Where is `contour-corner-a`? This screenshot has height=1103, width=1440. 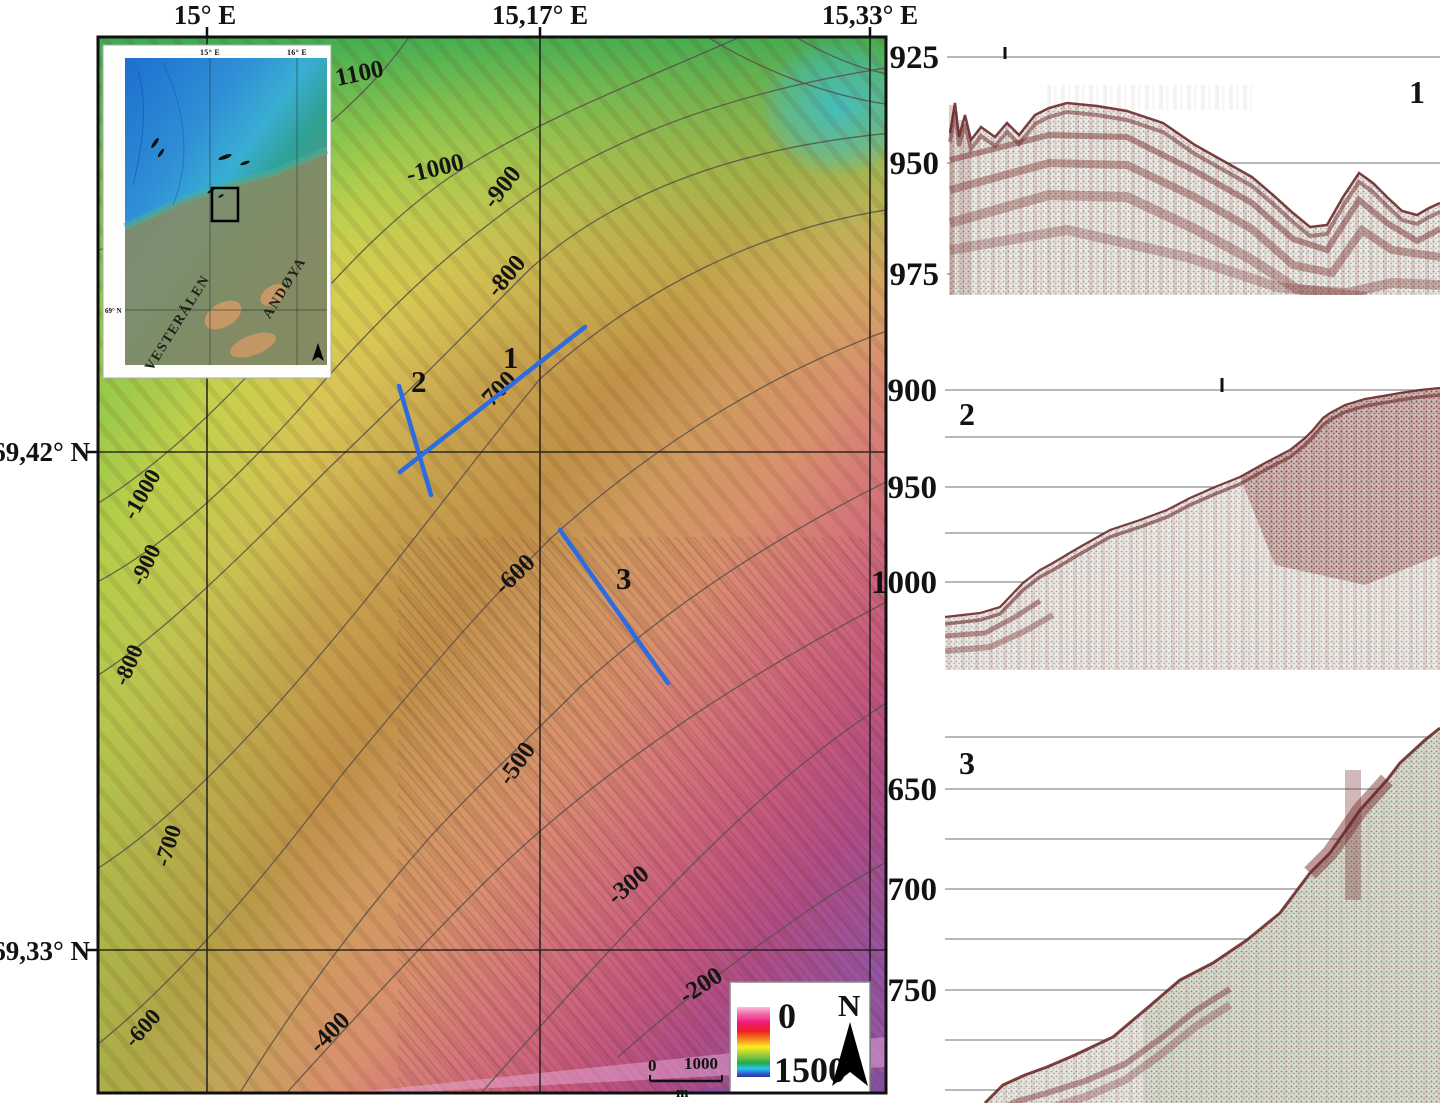 contour-corner-a is located at coordinates (796, 71).